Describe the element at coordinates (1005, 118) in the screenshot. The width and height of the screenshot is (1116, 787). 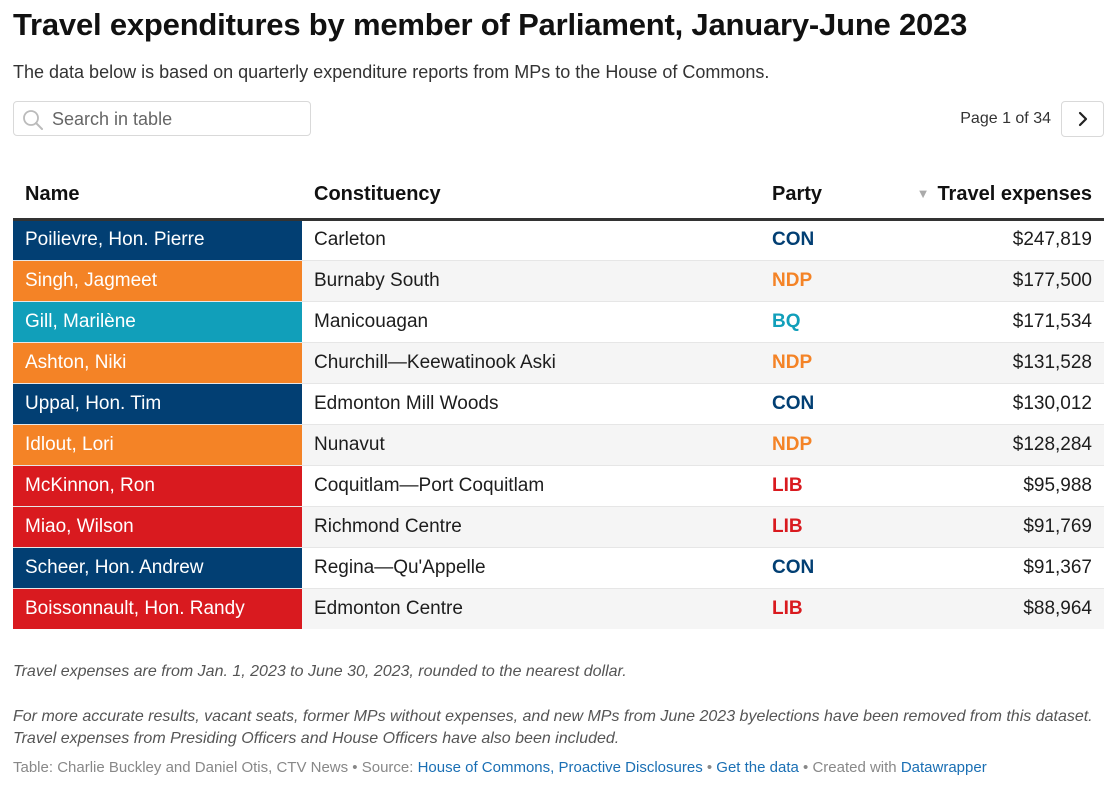
I see `pagination-label: Page 1 of 34` at that location.